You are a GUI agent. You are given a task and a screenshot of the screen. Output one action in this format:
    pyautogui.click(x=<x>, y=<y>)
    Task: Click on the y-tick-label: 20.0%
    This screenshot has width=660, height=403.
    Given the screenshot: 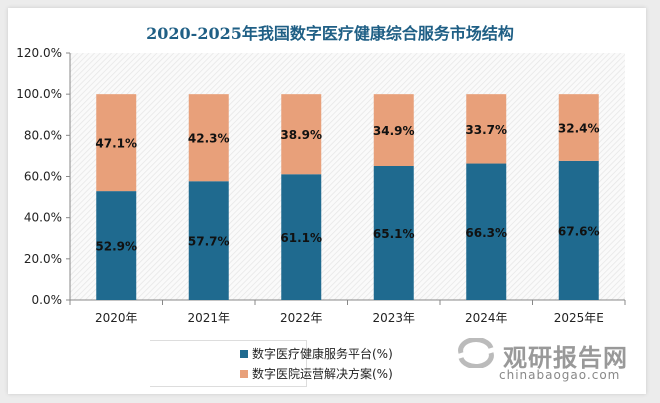 What is the action you would take?
    pyautogui.click(x=43, y=259)
    